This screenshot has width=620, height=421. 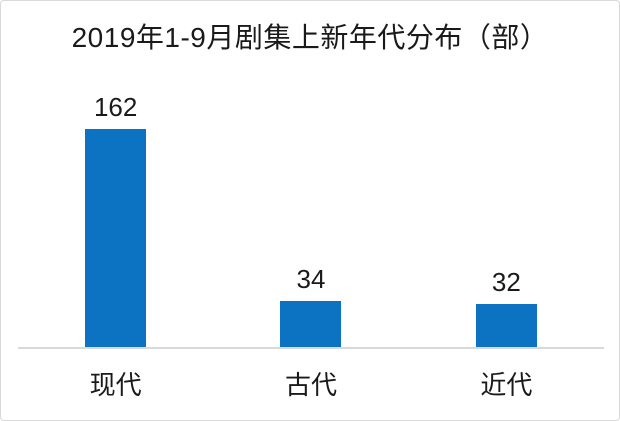 I want to click on x-axis-label: 近代, so click(x=506, y=385).